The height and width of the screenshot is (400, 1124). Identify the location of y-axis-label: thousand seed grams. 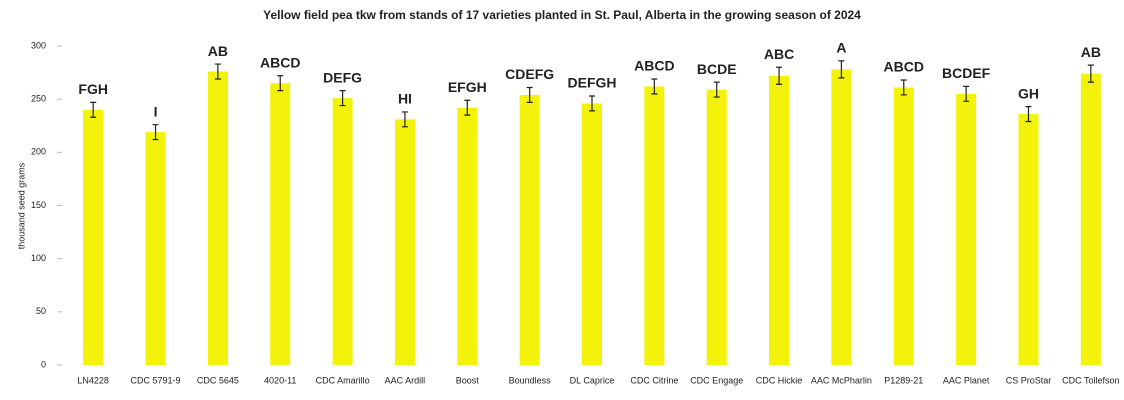
(21, 205).